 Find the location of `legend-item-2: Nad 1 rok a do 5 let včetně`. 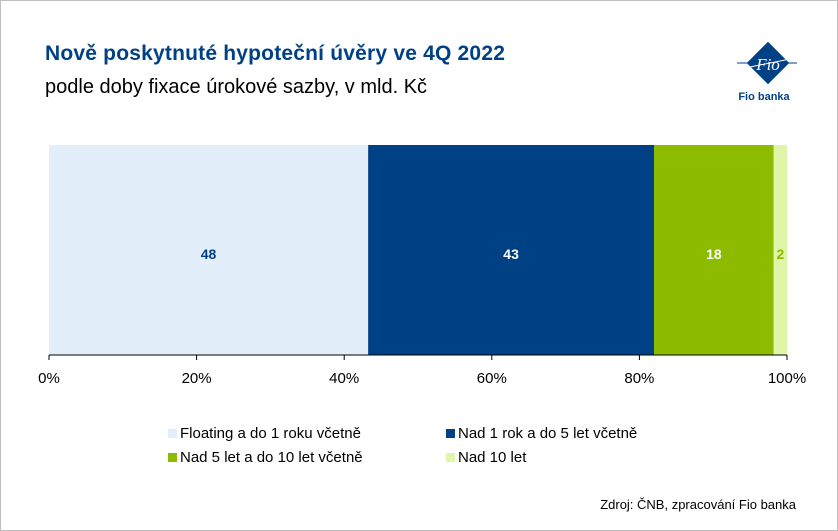

legend-item-2: Nad 1 rok a do 5 let včetně is located at coordinates (541, 433).